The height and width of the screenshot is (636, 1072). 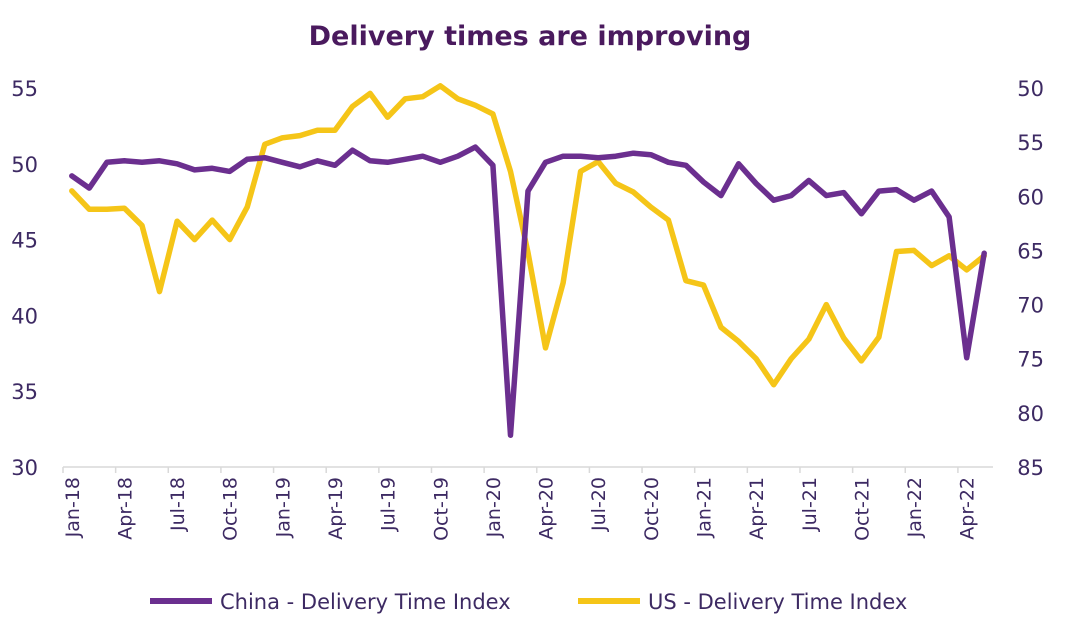 I want to click on x-tick-label: Jul-19, so click(x=389, y=504).